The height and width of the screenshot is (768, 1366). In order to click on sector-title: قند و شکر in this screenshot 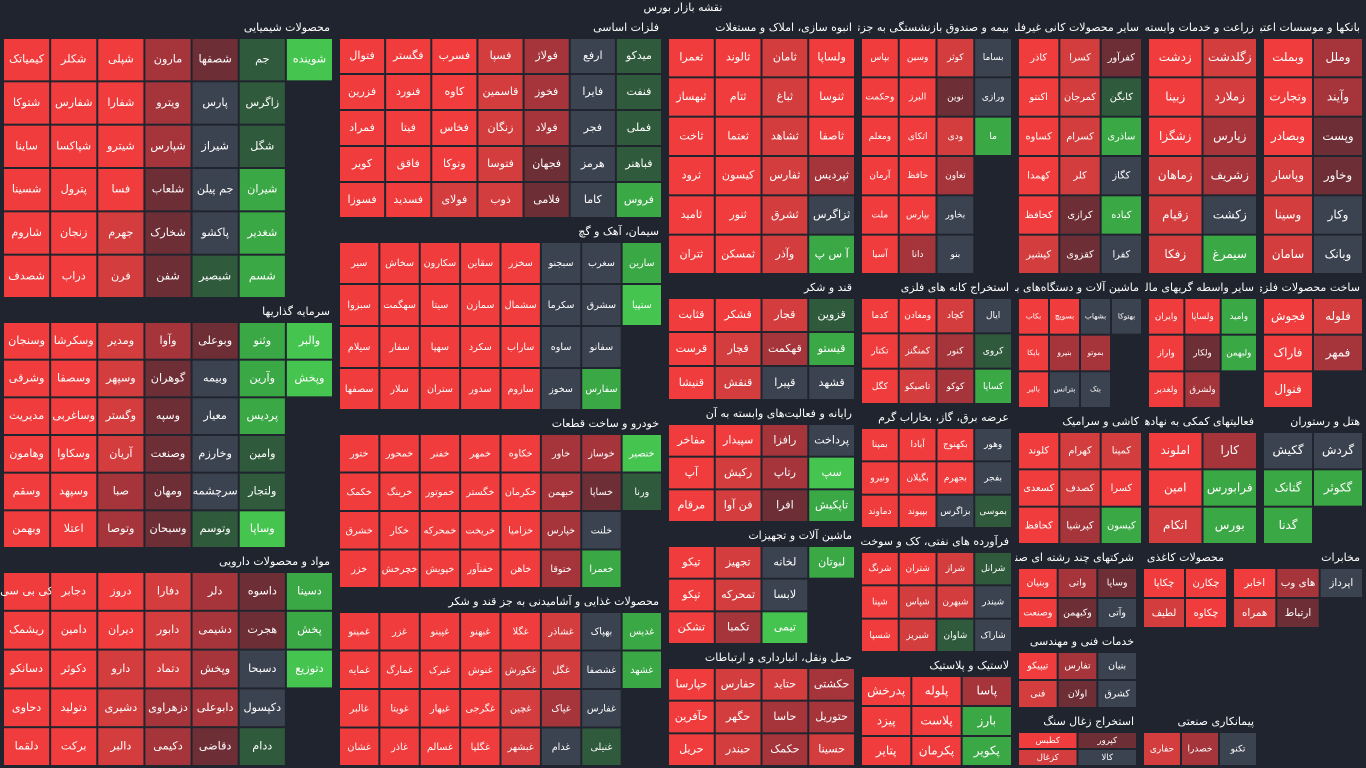, I will do `click(827, 287)`.